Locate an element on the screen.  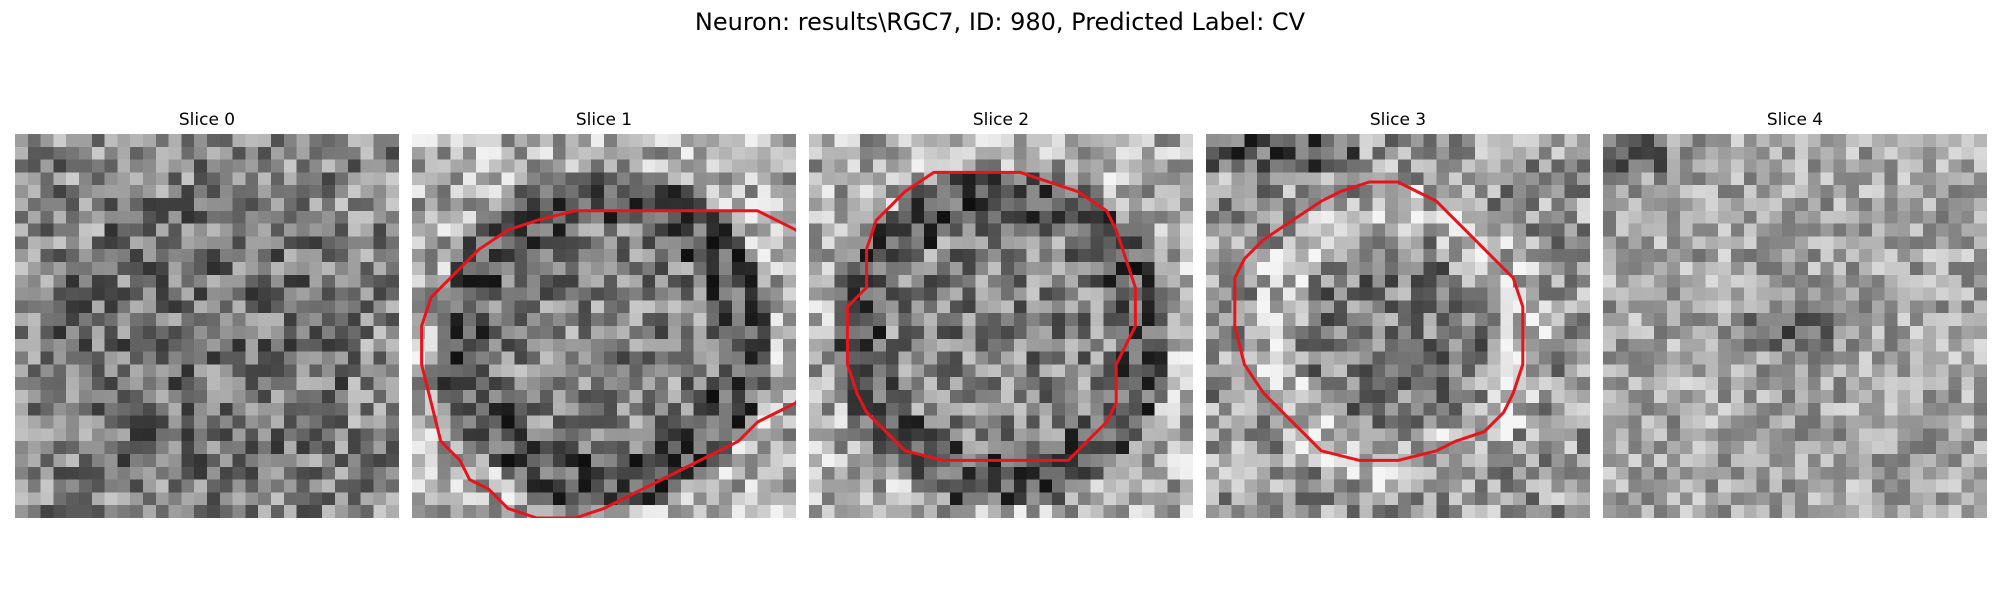
slice-title: Slice 4 is located at coordinates (1795, 120).